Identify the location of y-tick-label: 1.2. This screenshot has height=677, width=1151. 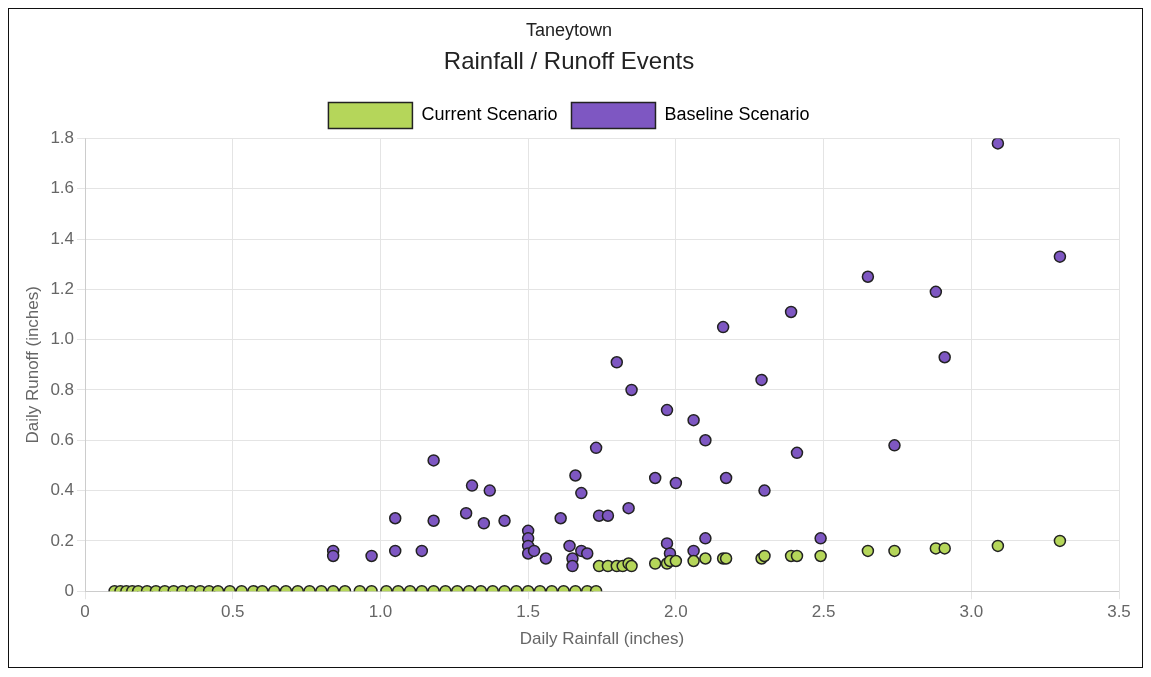
(62, 289).